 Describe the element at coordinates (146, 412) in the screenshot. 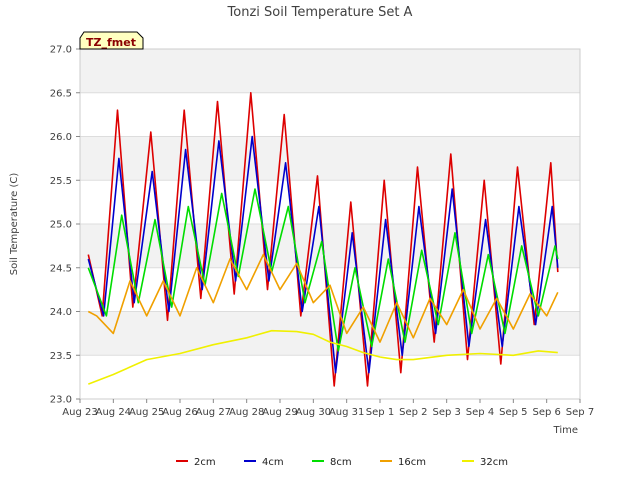

I see `x-tick-label: Aug 25` at that location.